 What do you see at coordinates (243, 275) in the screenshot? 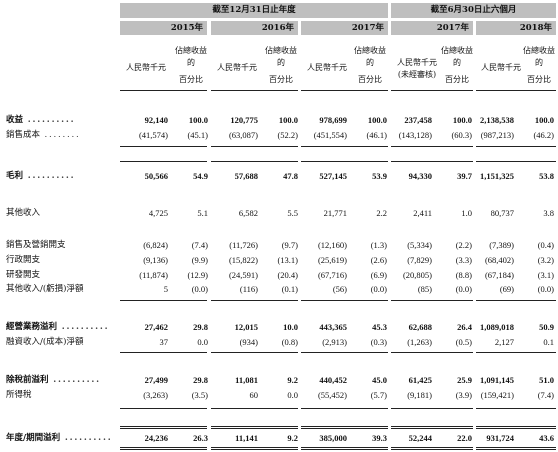
I see `table-cell: (24,591)` at bounding box center [243, 275].